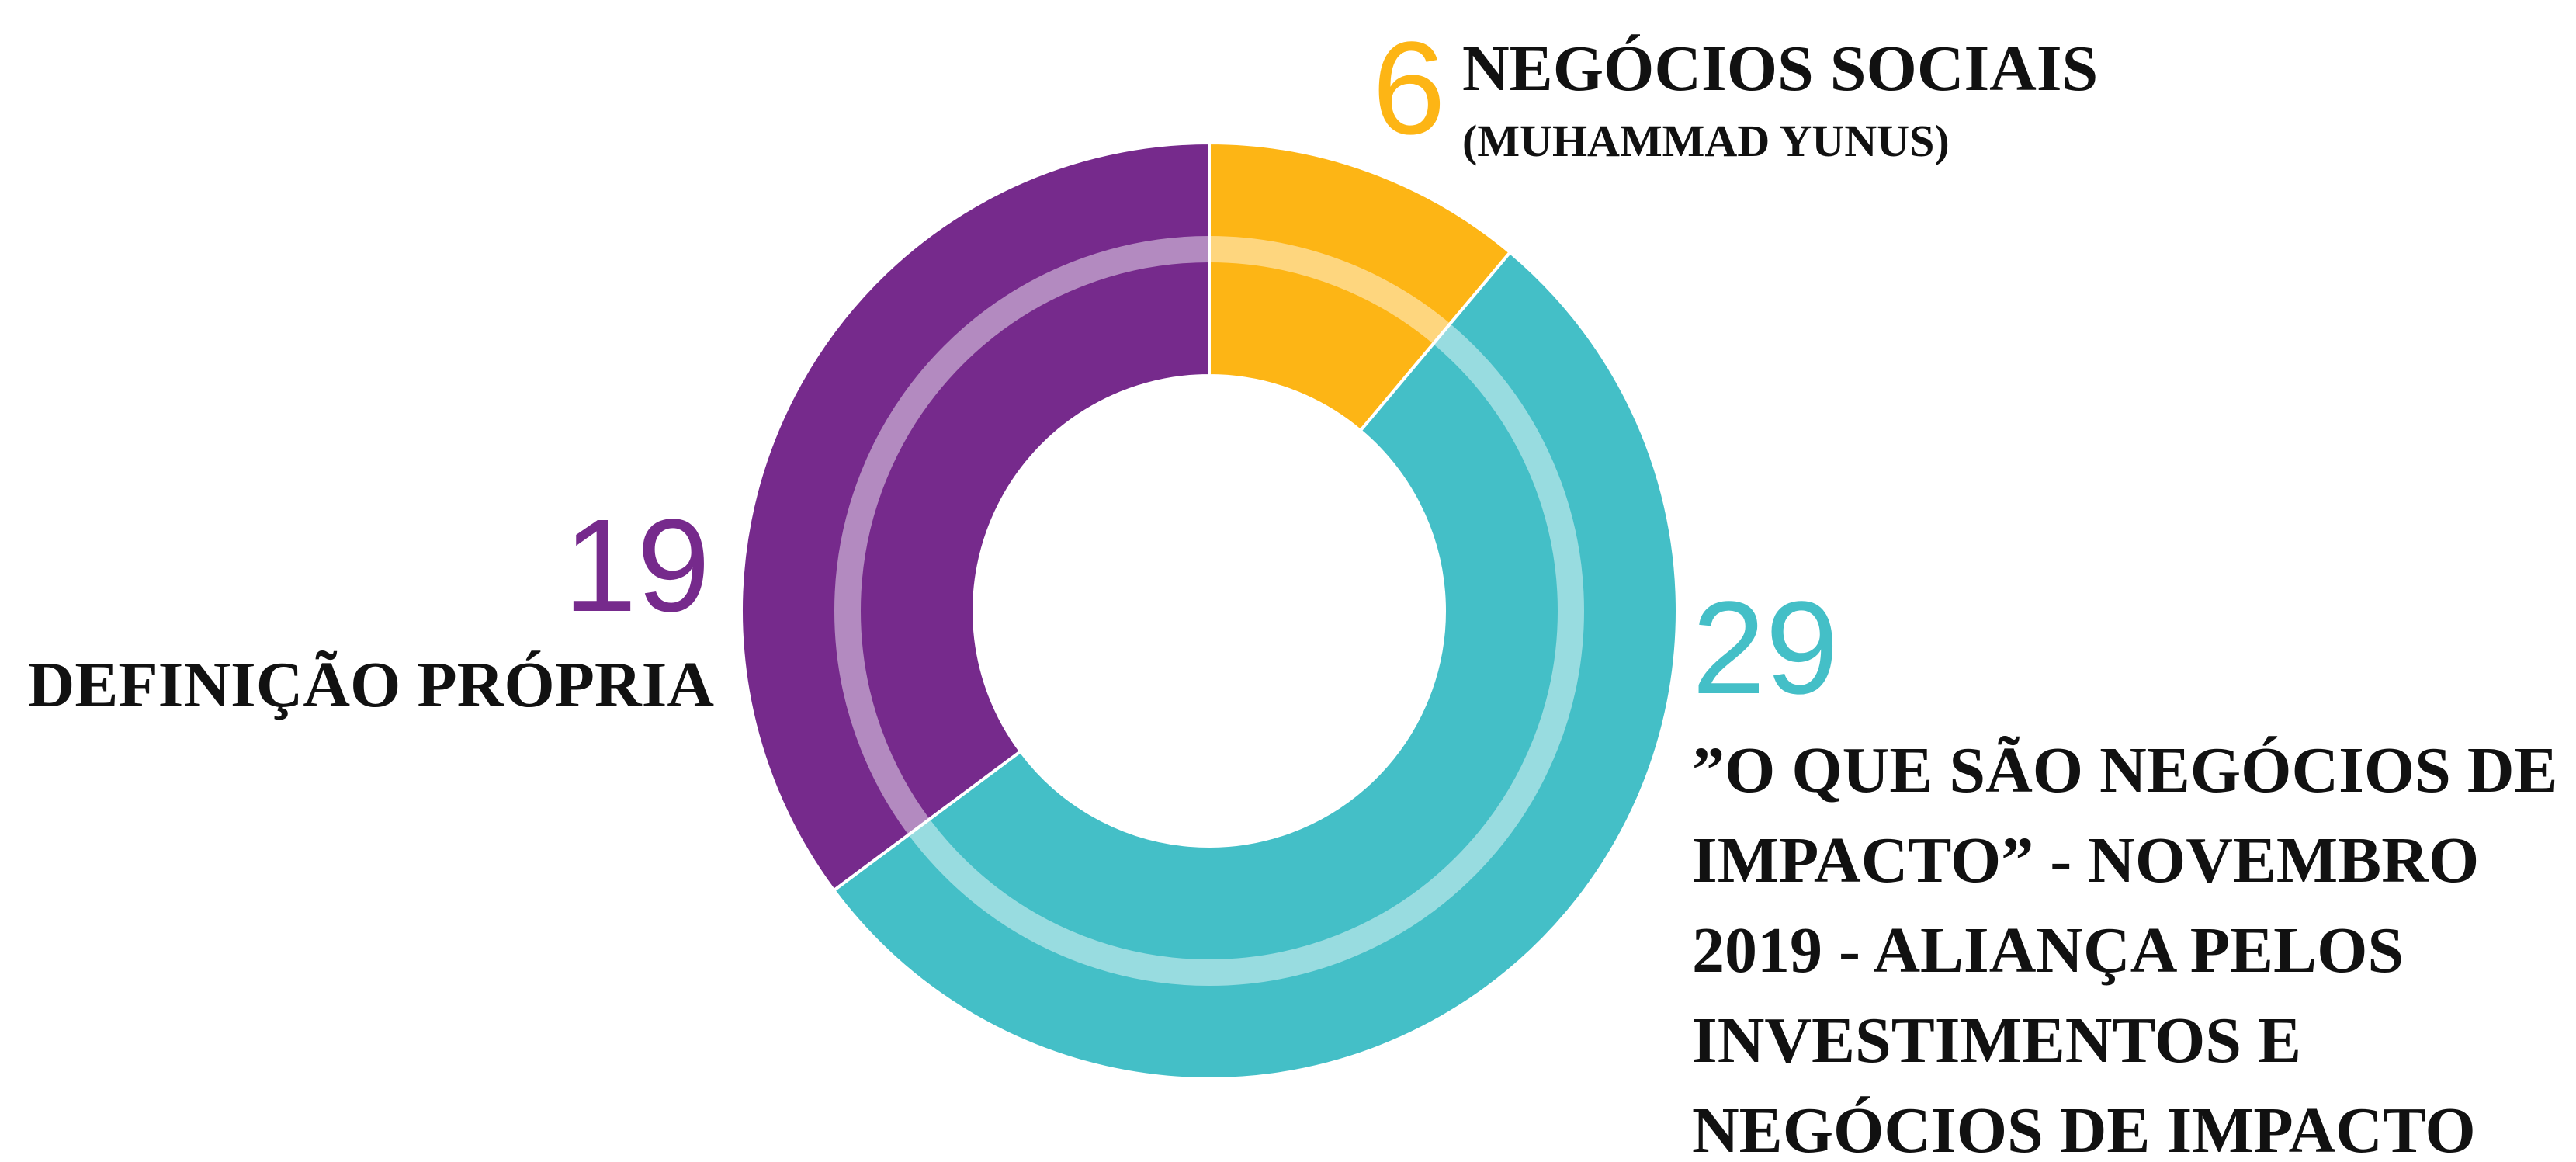 This screenshot has width=2576, height=1162. I want to click on category-label: NEGÓCIOS DE IMPACTO, so click(2084, 1128).